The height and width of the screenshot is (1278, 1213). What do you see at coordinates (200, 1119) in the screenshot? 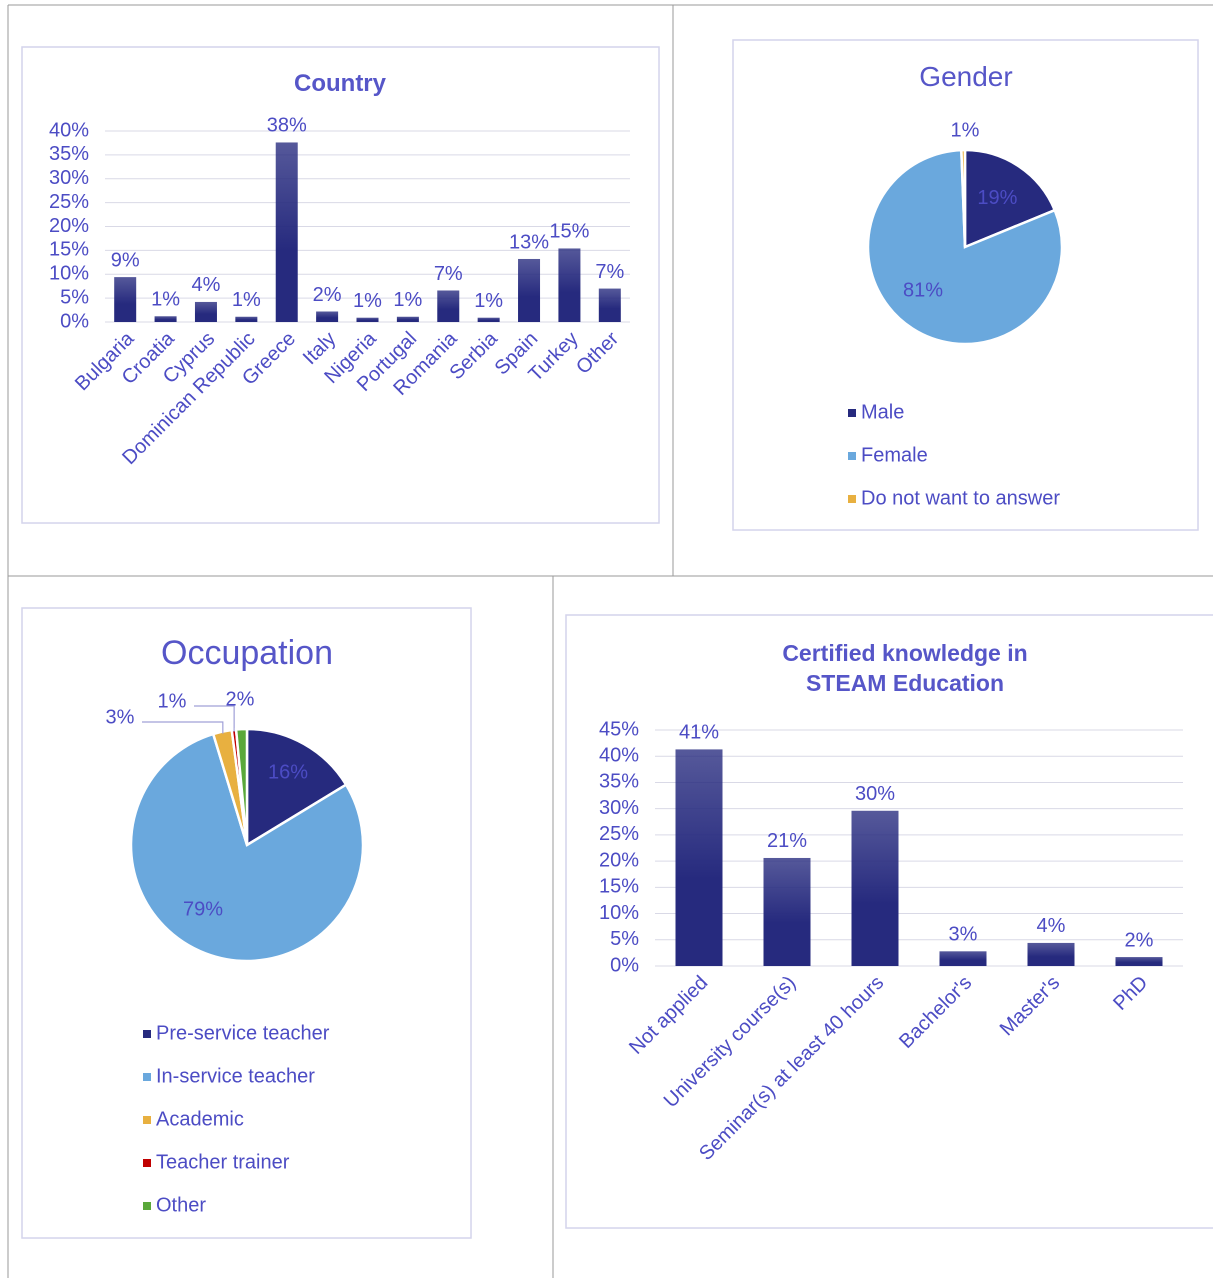
I see `legend-label: Academic` at bounding box center [200, 1119].